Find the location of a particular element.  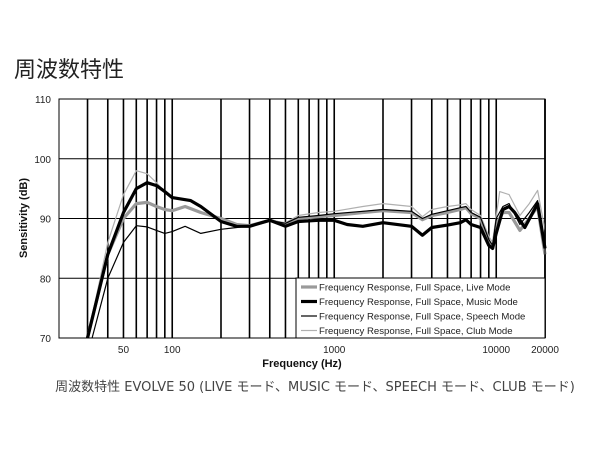

x-tick-label: 50 is located at coordinates (124, 350).